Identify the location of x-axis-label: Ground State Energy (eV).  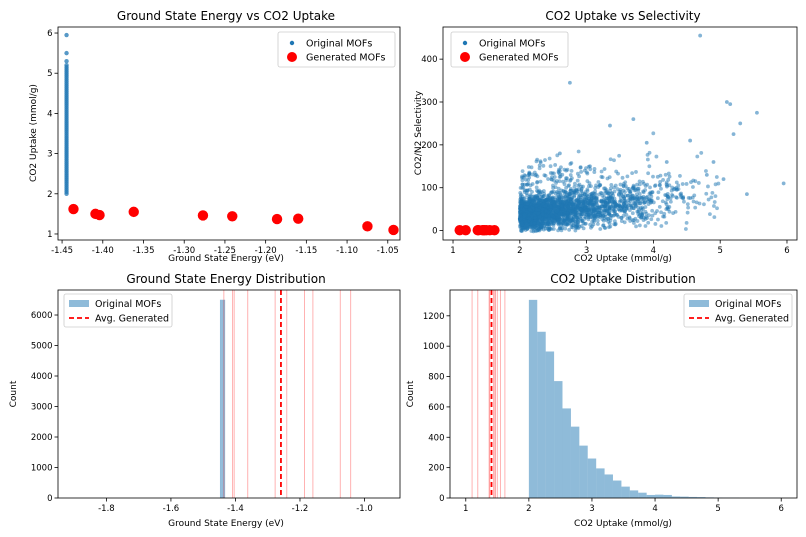
(226, 524).